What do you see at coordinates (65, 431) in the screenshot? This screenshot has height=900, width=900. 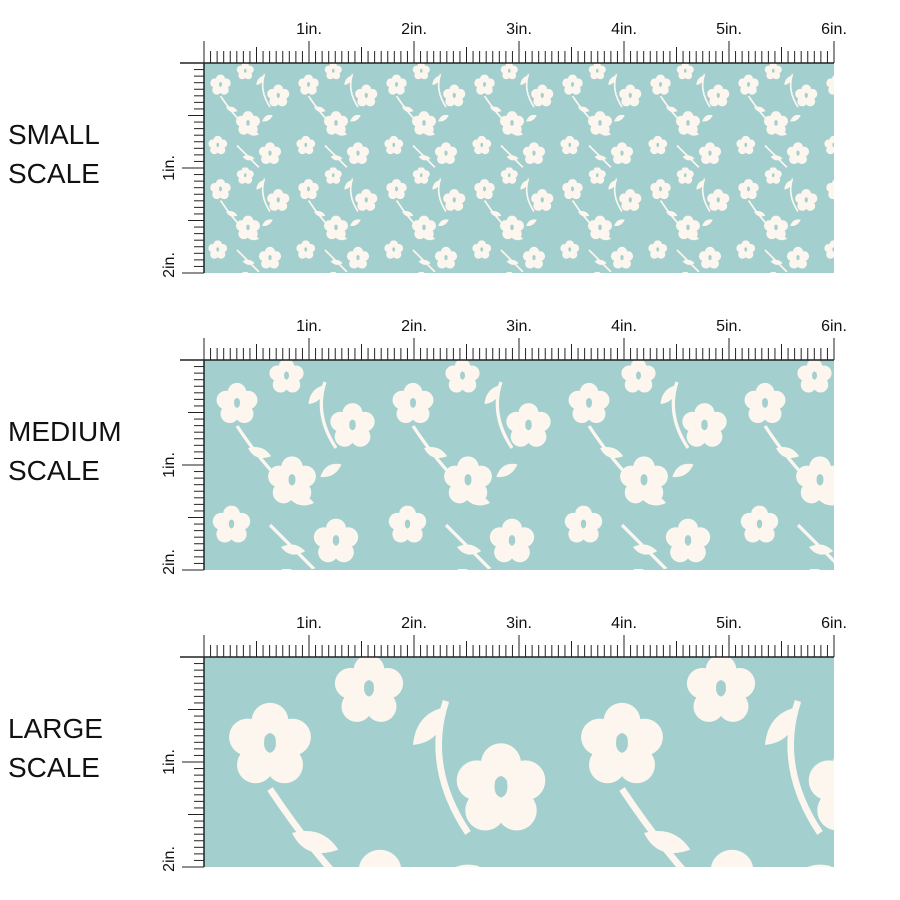 I see `scale-label: MEDIUM` at bounding box center [65, 431].